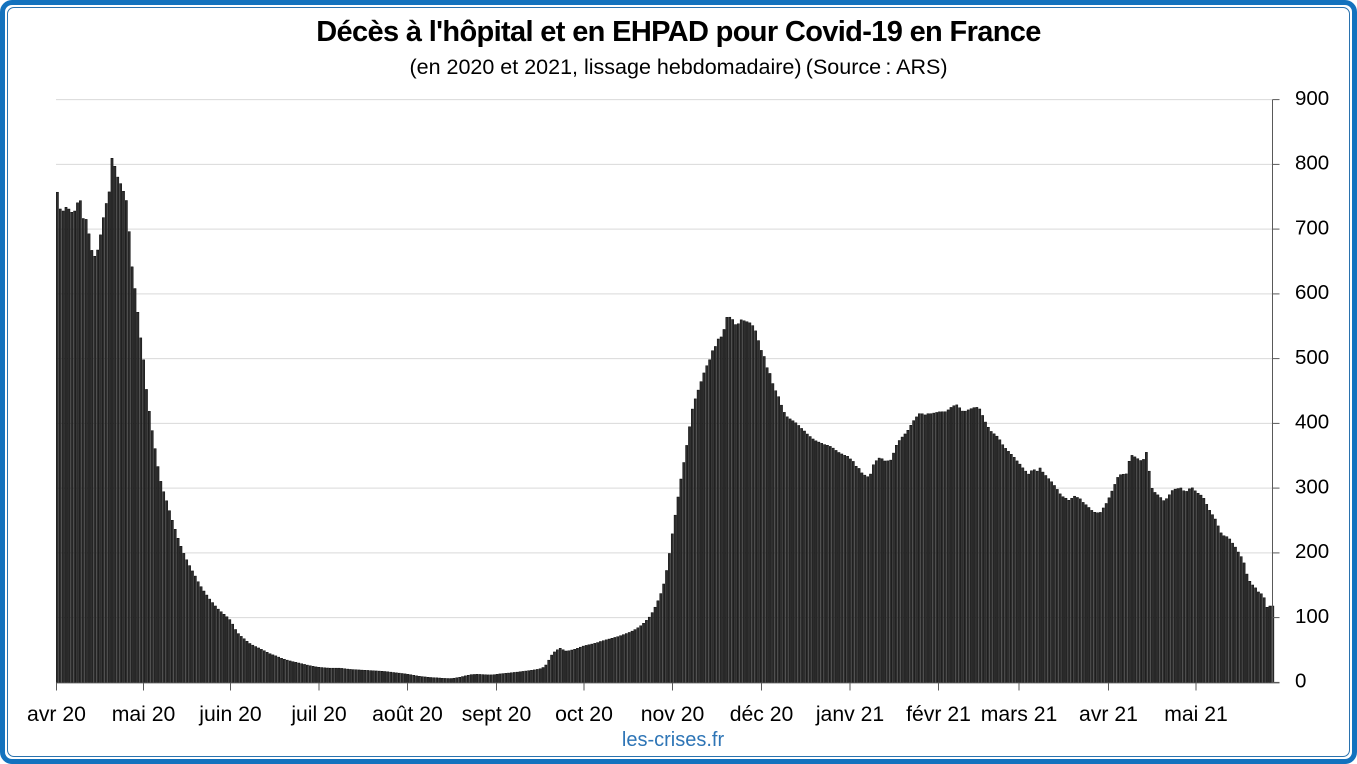 This screenshot has width=1357, height=764. I want to click on svg-text: déc 20, so click(762, 714).